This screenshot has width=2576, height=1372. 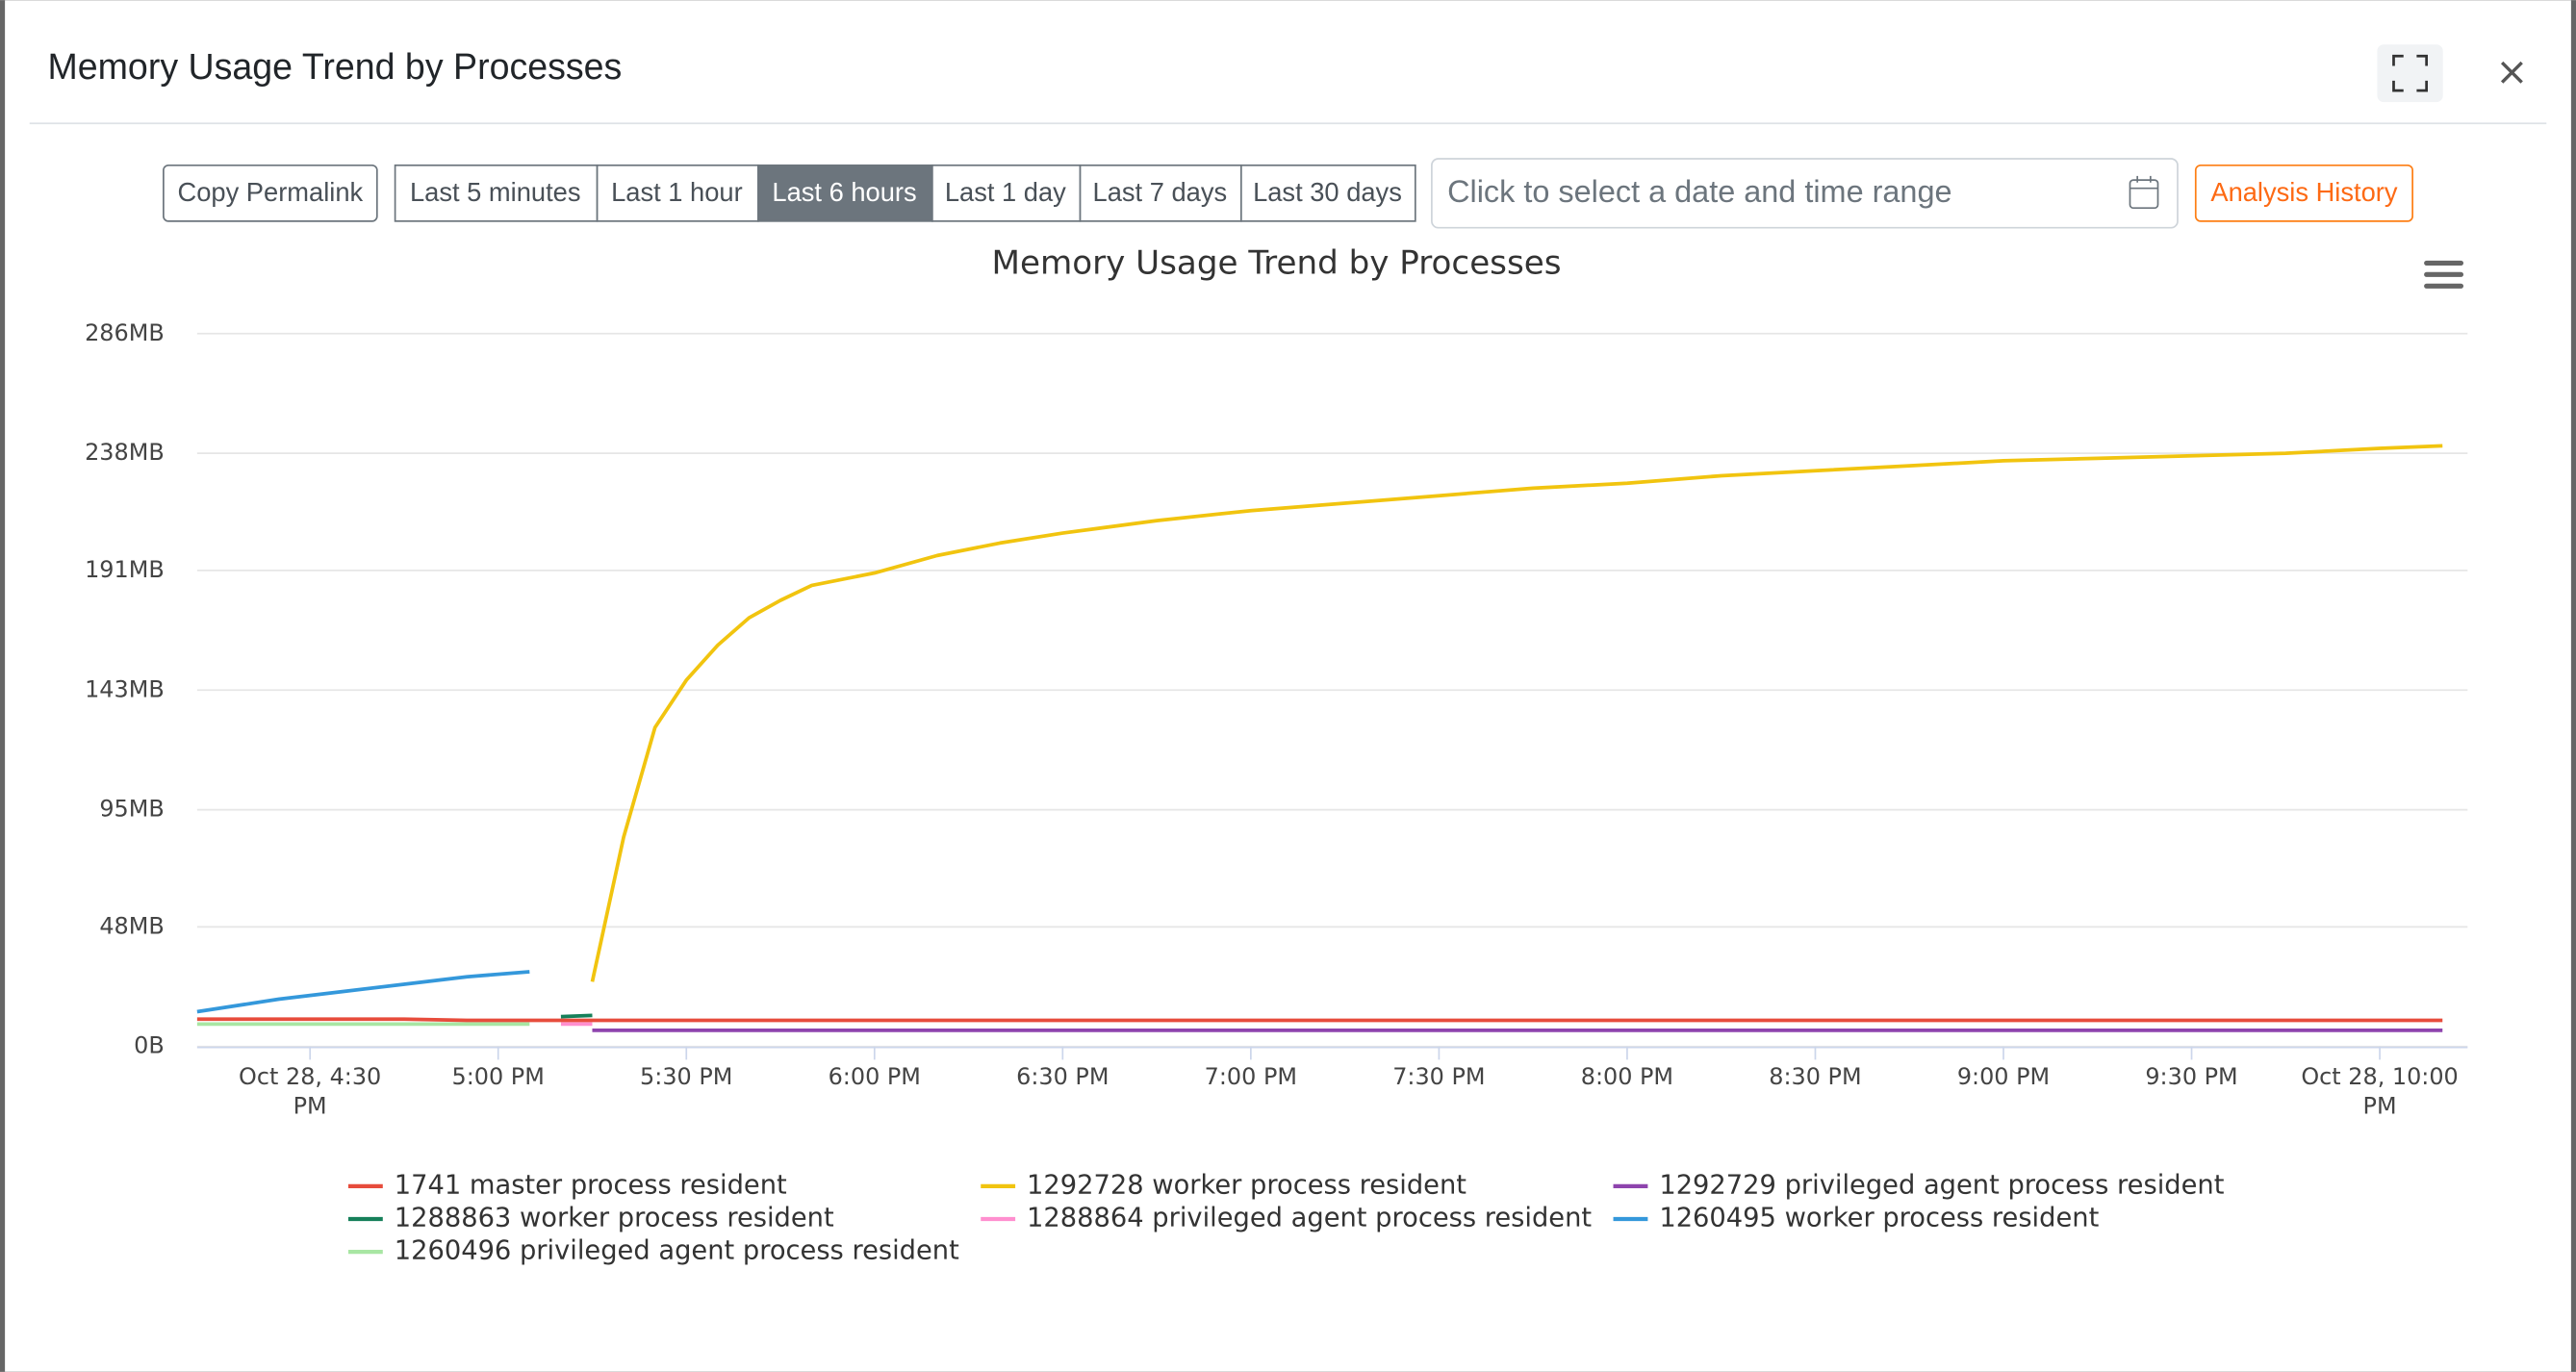 I want to click on range-button: Last 1 day, so click(x=1006, y=193).